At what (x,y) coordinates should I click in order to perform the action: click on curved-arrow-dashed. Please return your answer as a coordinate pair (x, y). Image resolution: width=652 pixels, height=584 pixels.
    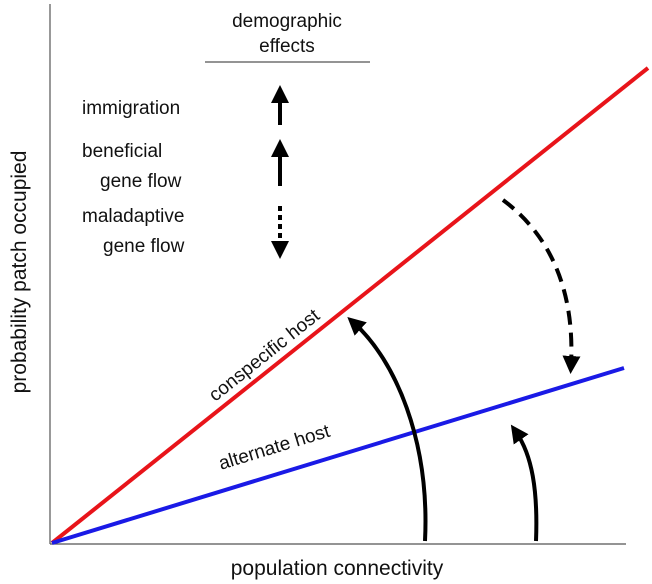
    Looking at the image, I should click on (541, 286).